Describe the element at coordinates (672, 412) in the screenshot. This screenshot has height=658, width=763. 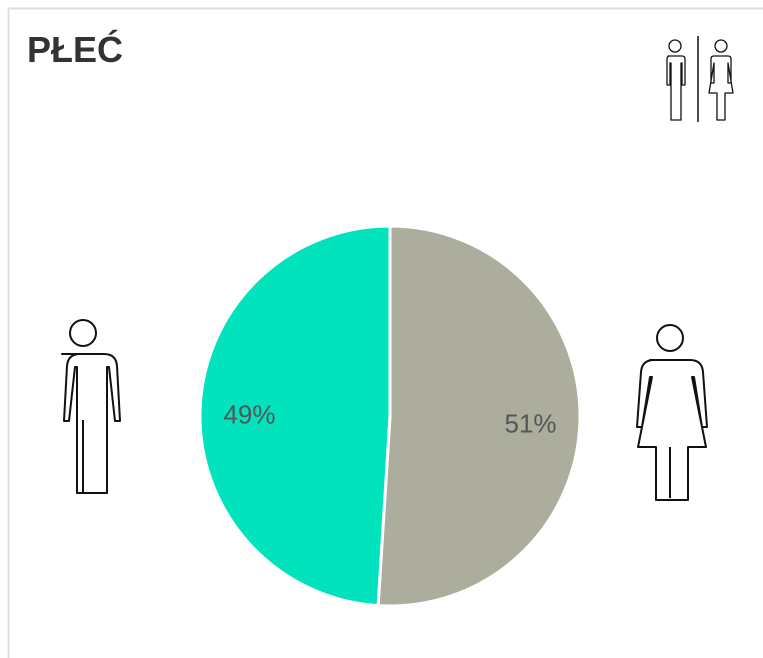
I see `female-icon` at that location.